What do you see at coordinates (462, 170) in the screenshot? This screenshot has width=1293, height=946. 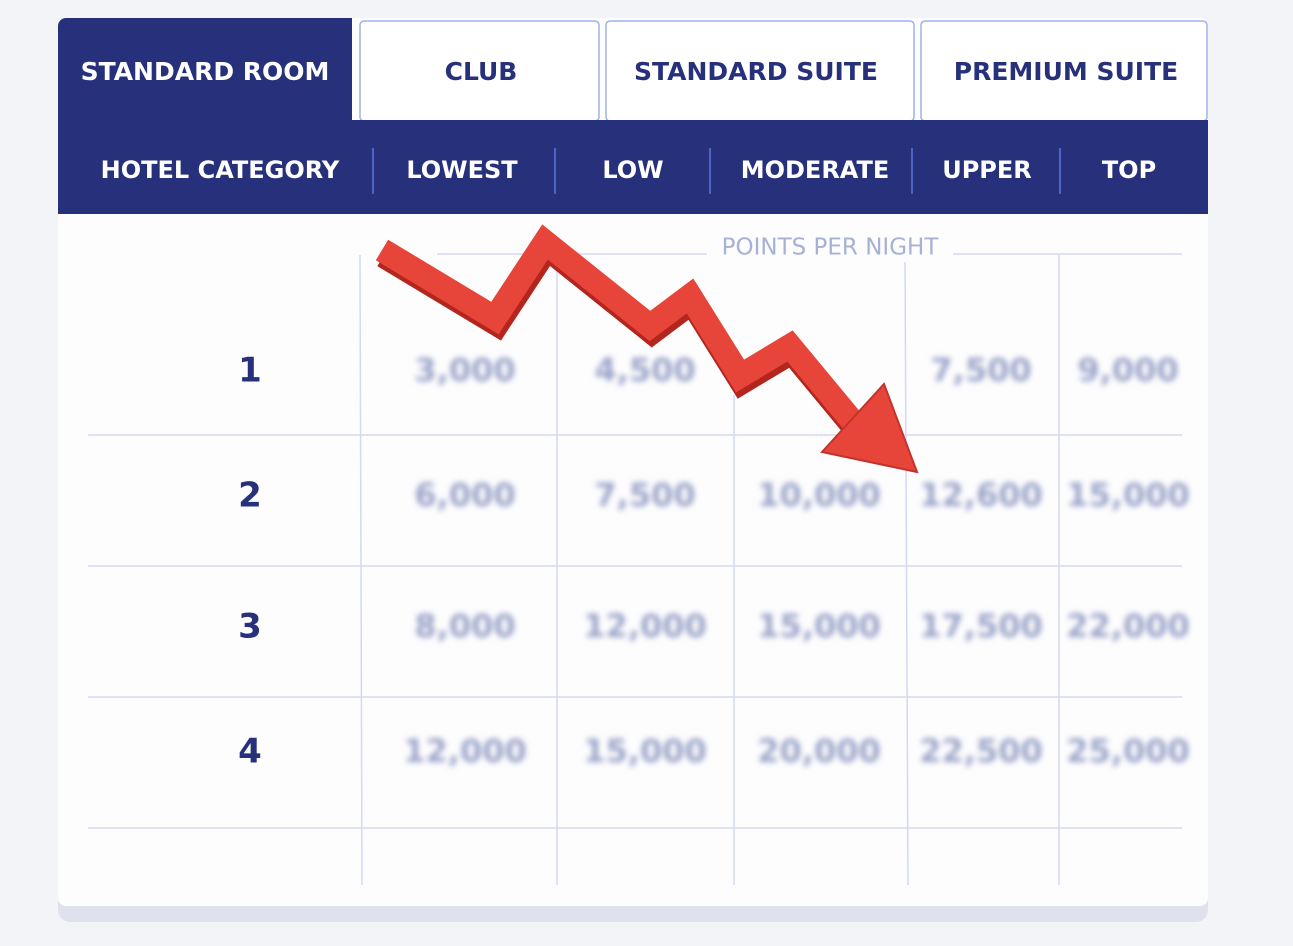 I see `header-label: LOWEST` at bounding box center [462, 170].